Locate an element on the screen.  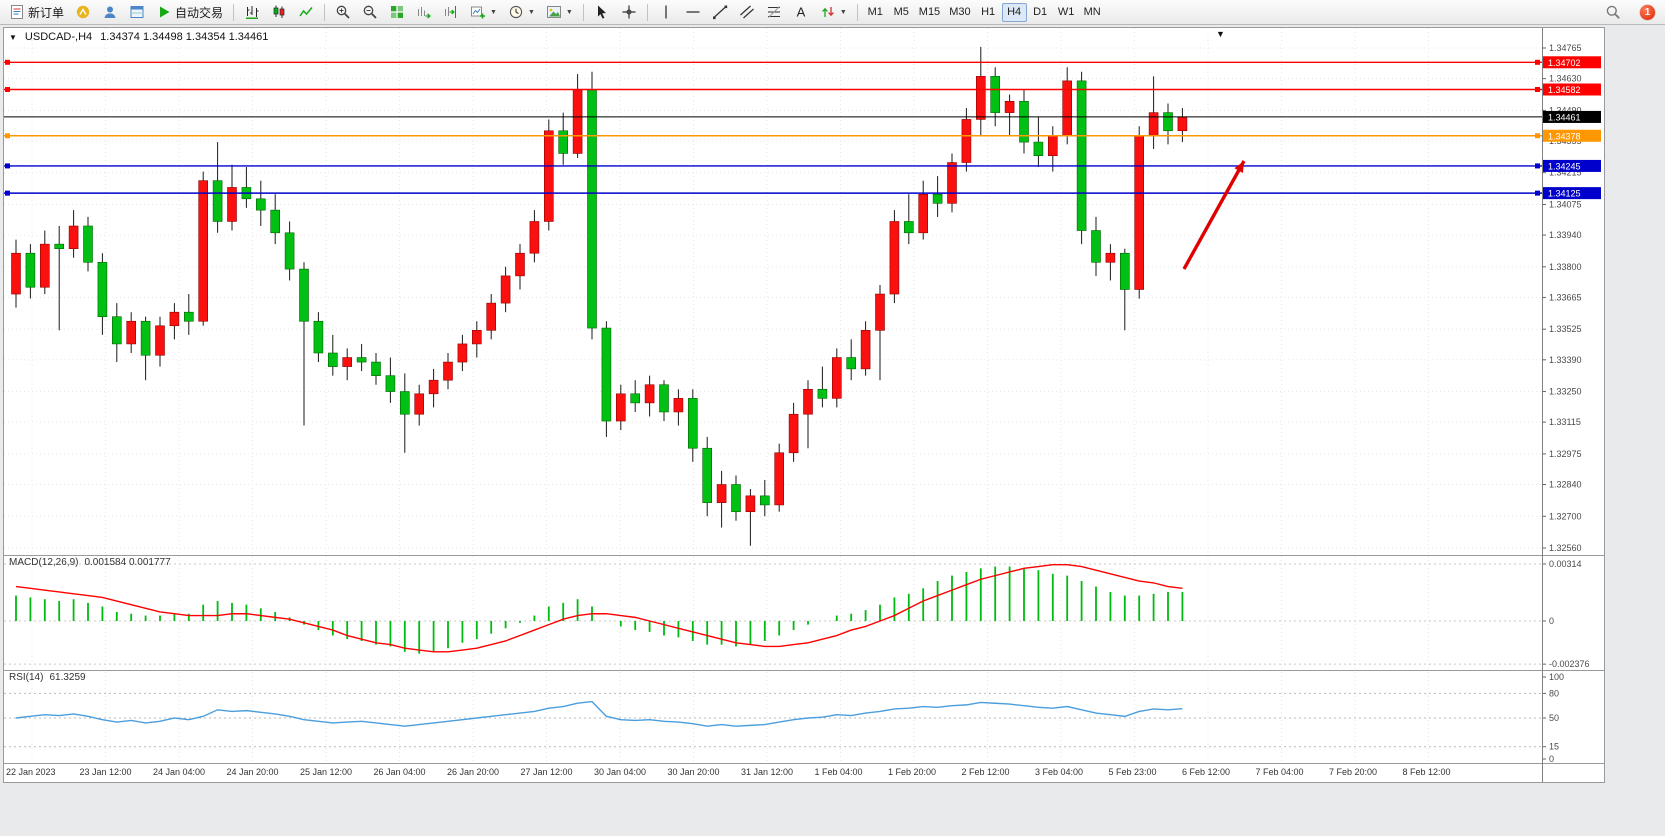
toolbar-right-group: 1 is located at coordinates (1630, 12).